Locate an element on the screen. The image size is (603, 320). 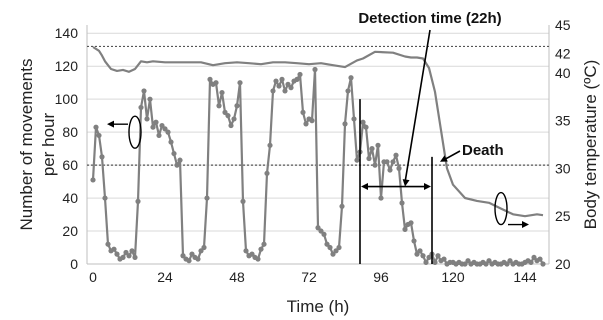
x-tick-label: 96 is located at coordinates (381, 277).